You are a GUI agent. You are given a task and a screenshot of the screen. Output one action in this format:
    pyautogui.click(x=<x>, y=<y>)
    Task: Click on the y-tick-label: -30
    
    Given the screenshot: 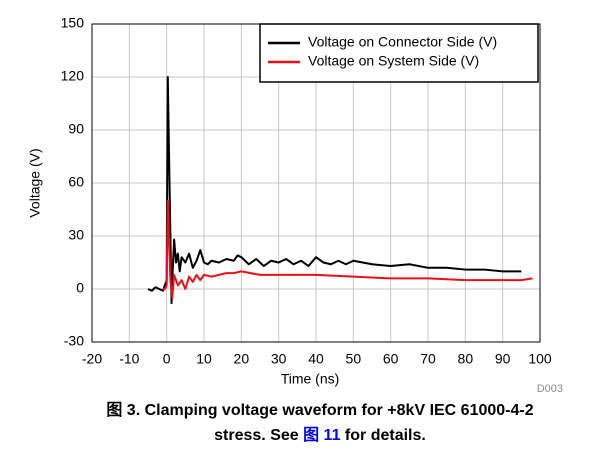 What is the action you would take?
    pyautogui.click(x=74, y=341)
    